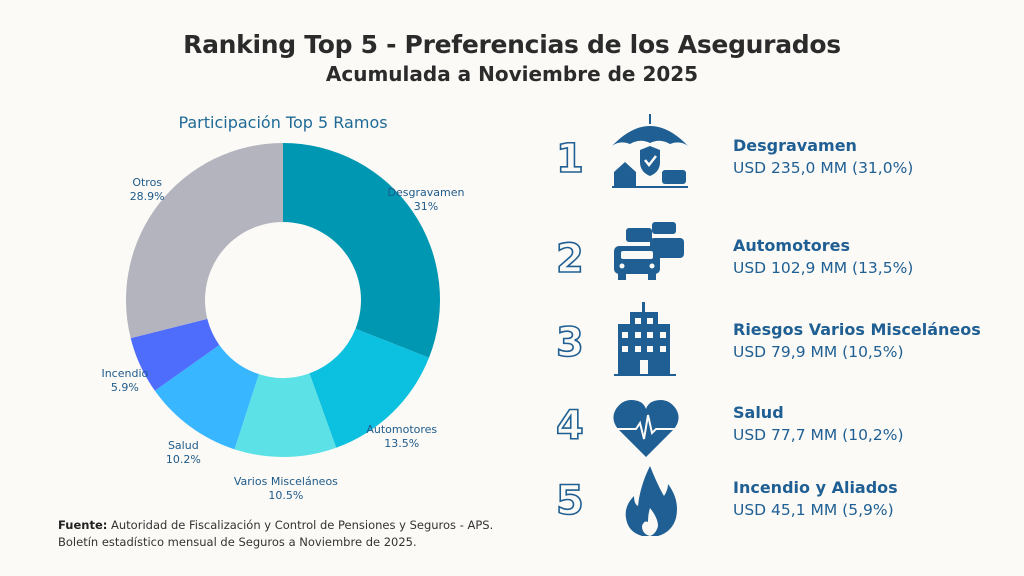 The width and height of the screenshot is (1024, 576). What do you see at coordinates (651, 501) in the screenshot?
I see `flame-icon` at bounding box center [651, 501].